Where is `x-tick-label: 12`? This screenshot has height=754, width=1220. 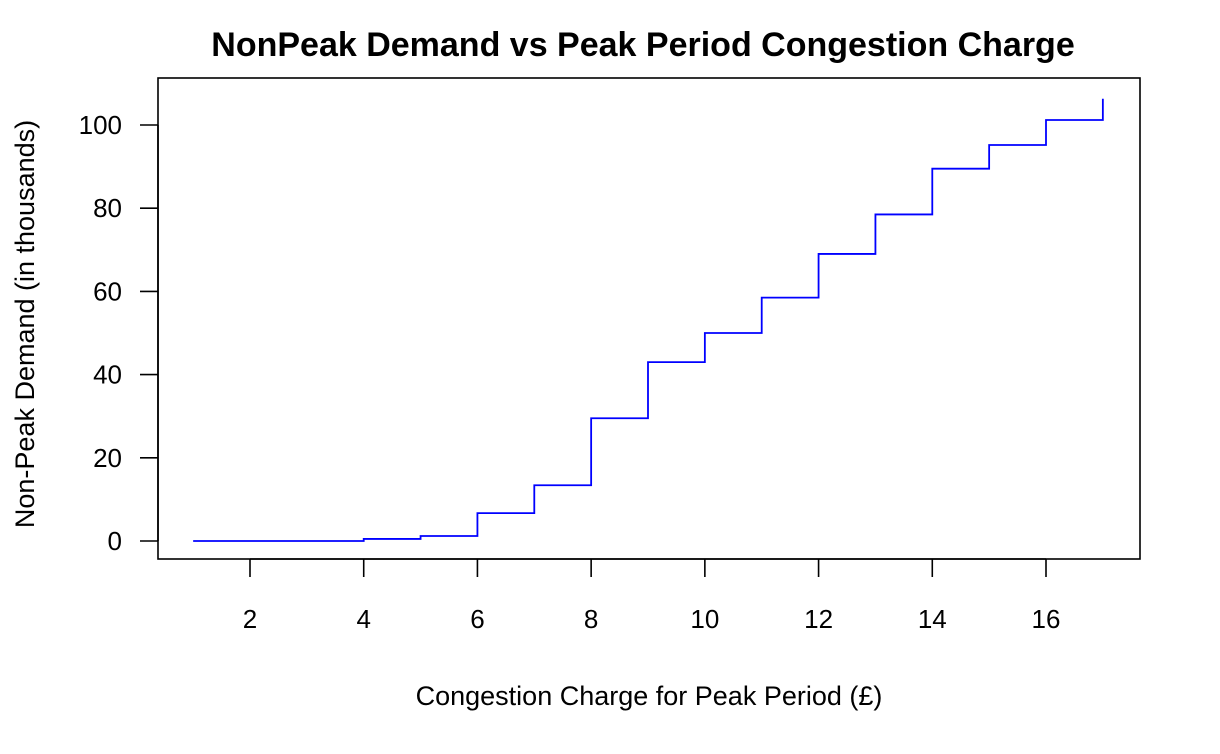 x-tick-label: 12 is located at coordinates (818, 619).